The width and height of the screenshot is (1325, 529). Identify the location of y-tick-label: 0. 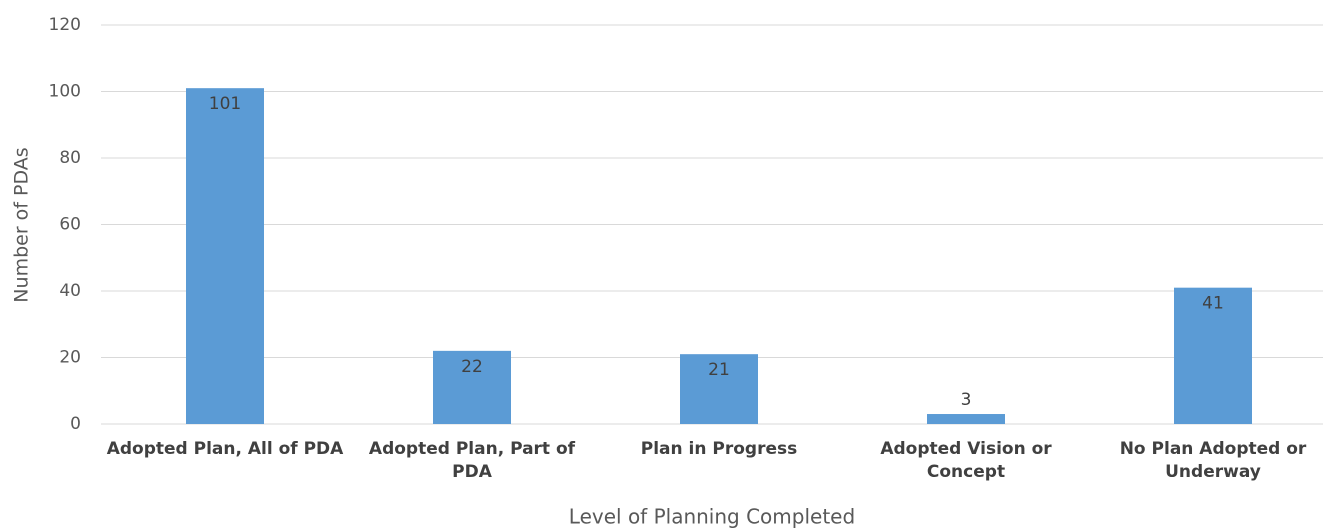
(75, 424).